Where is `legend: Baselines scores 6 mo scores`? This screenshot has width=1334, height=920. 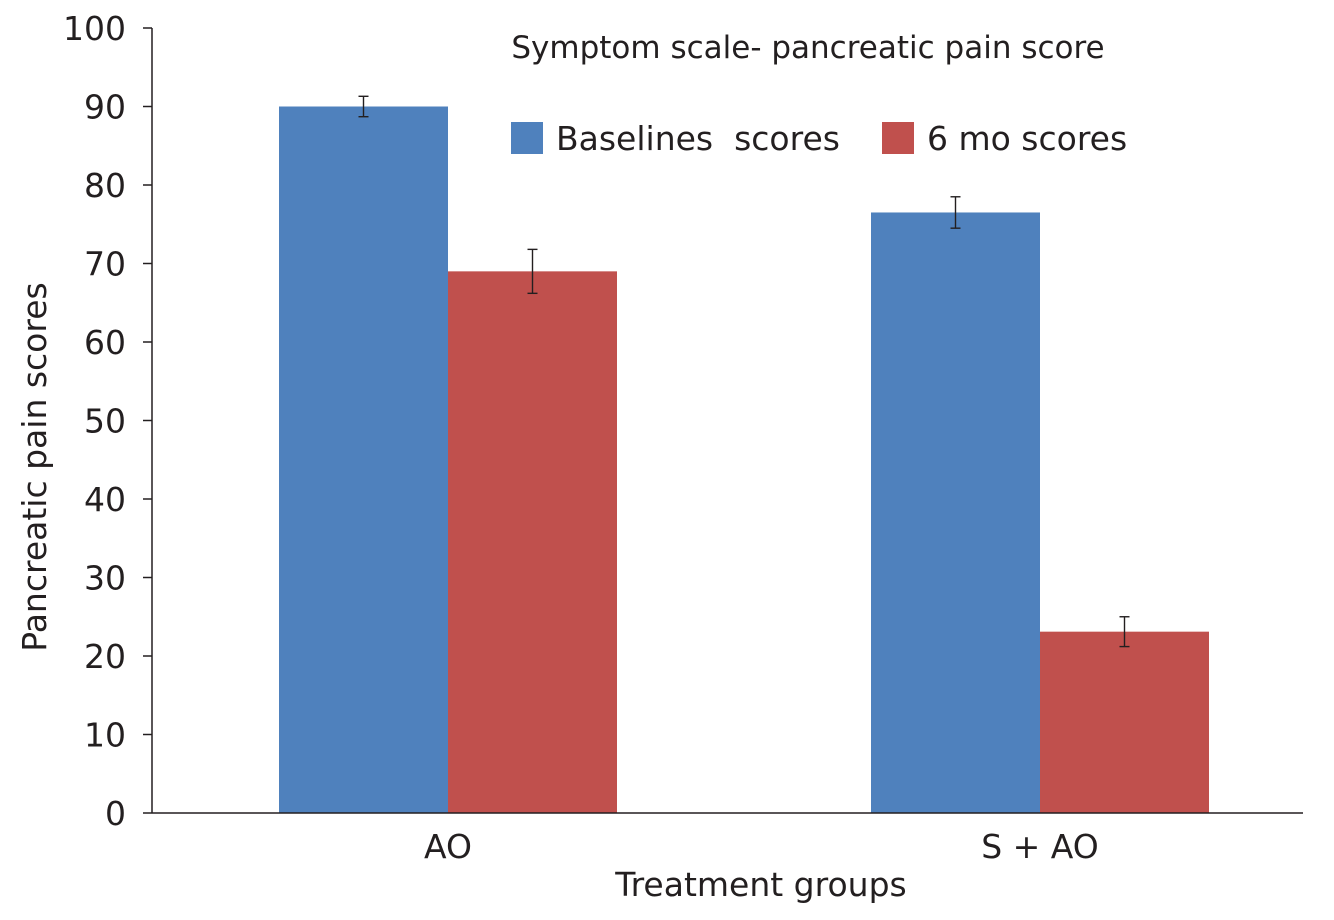 legend: Baselines scores 6 mo scores is located at coordinates (819, 138).